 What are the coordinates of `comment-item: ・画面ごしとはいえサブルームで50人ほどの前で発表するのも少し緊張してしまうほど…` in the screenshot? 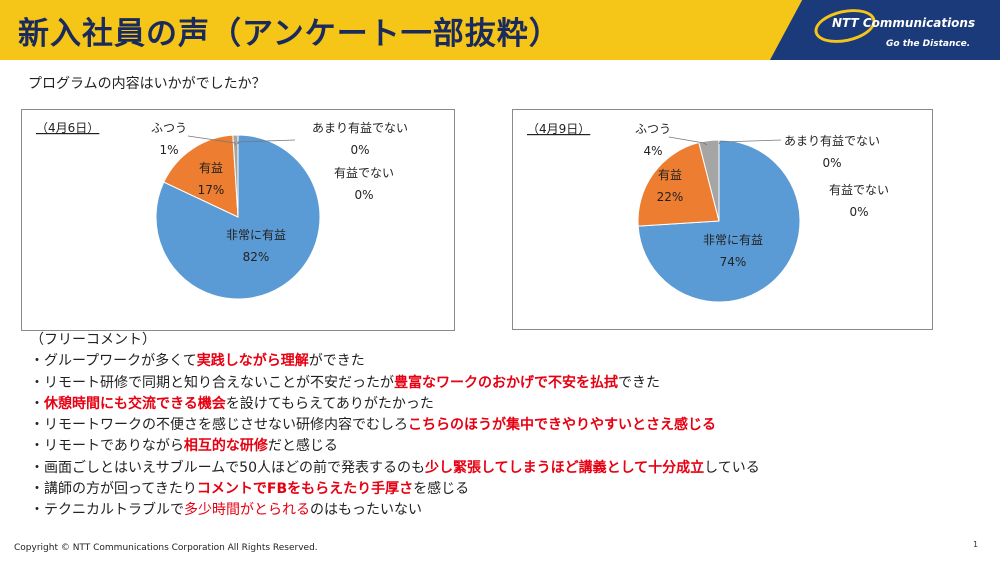 It's located at (395, 468).